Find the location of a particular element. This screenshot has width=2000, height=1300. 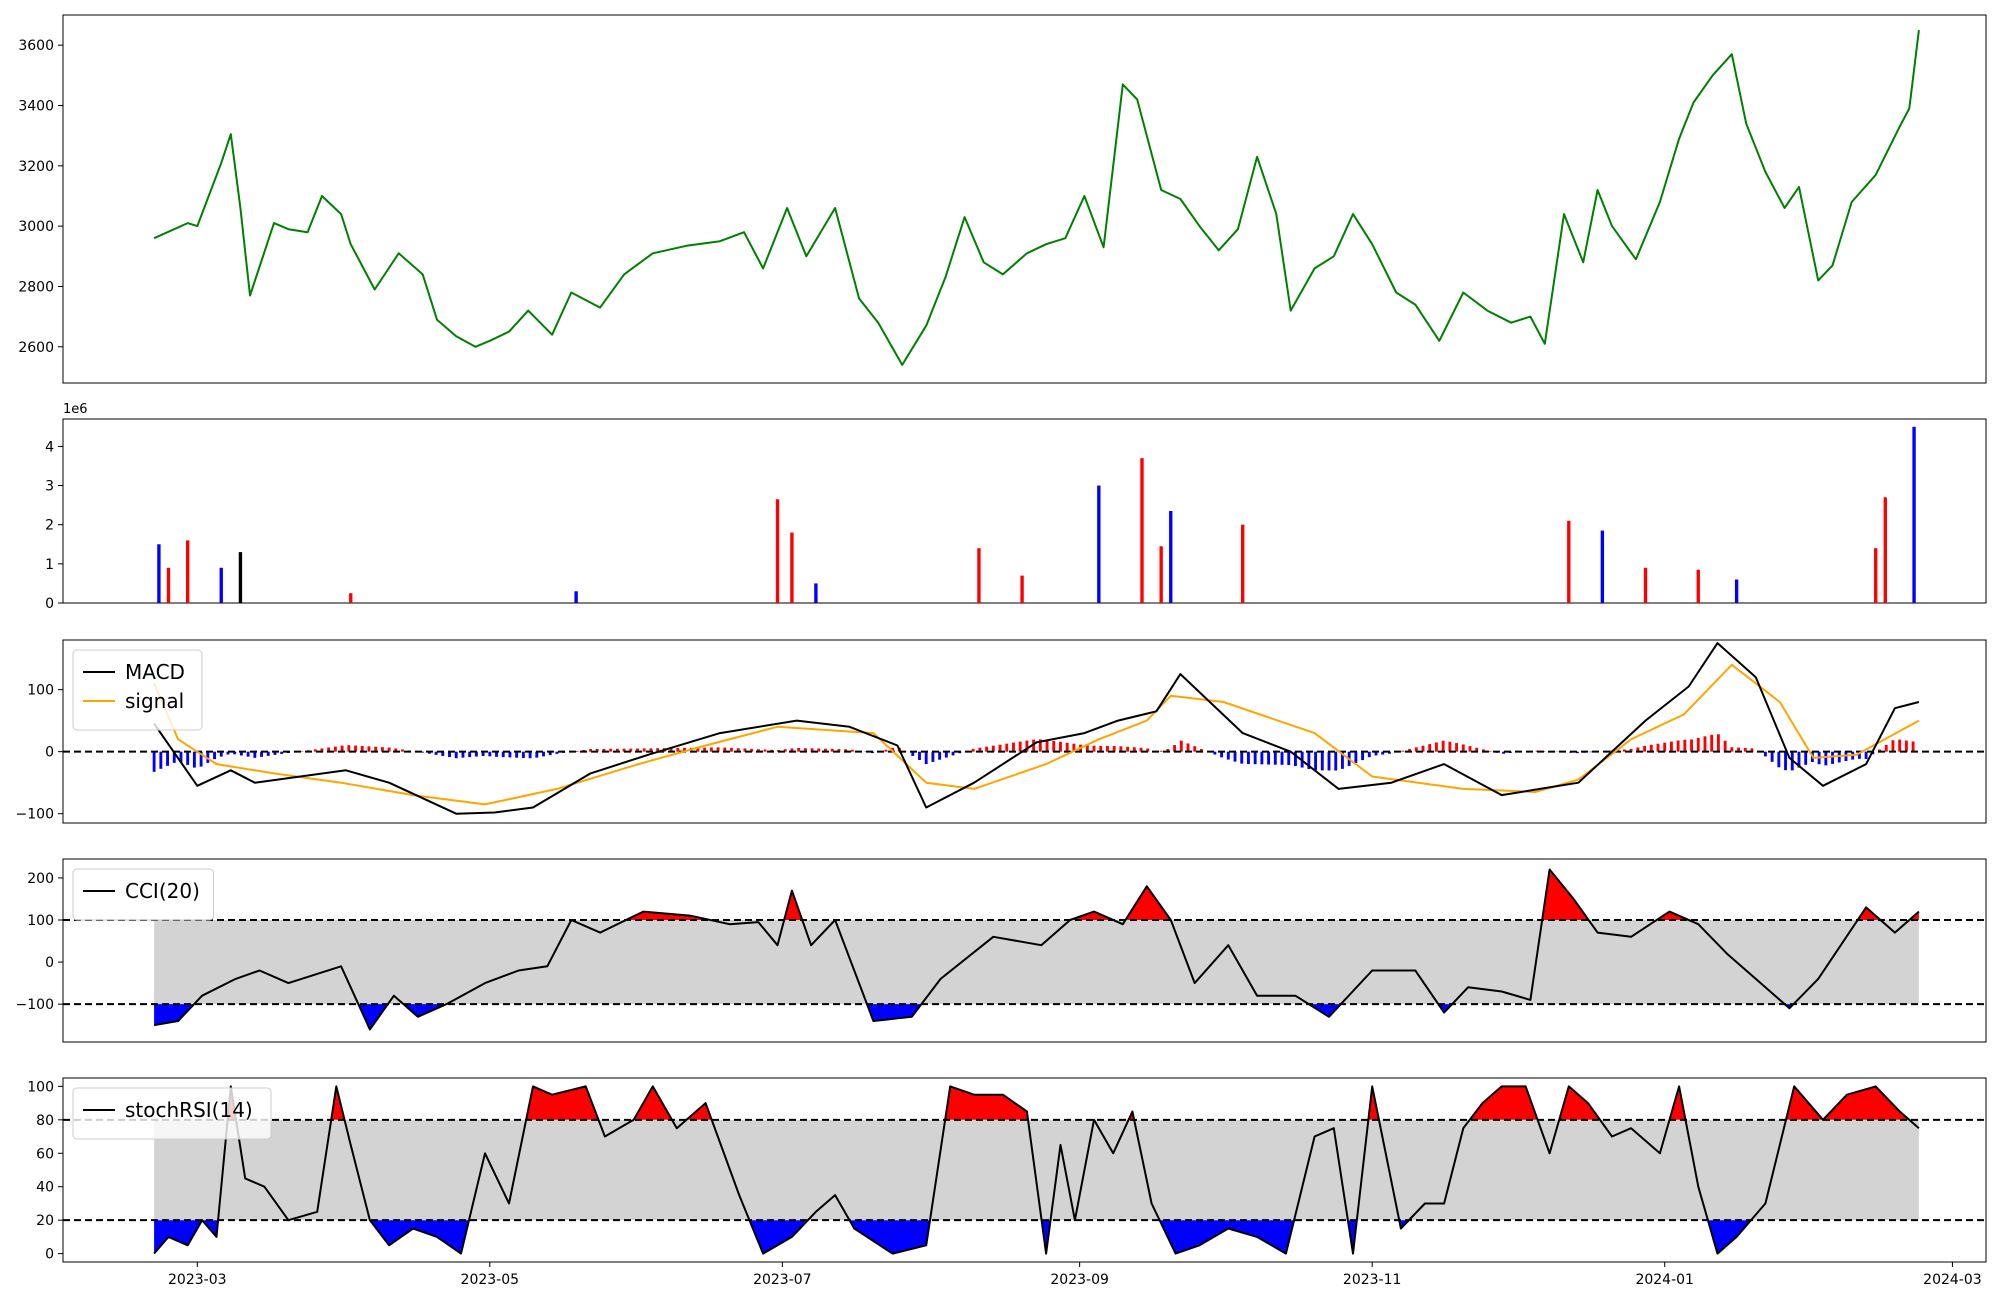

cci-overbought-fill is located at coordinates (793, 905).